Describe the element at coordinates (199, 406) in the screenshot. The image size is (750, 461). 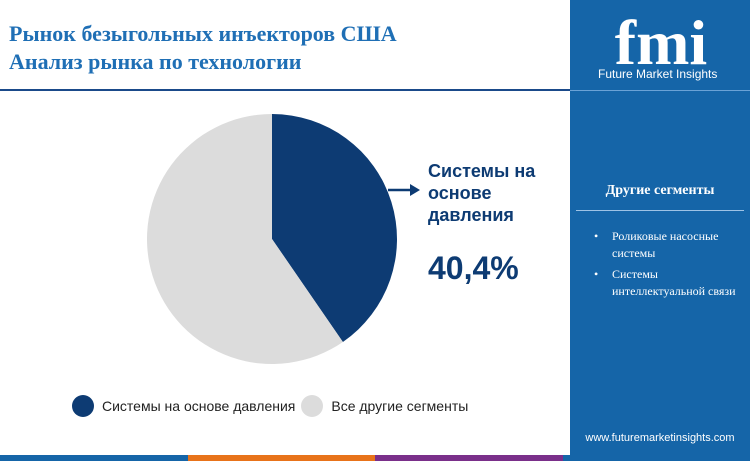
I see `legend-label-pressure: Системы на основе давления` at that location.